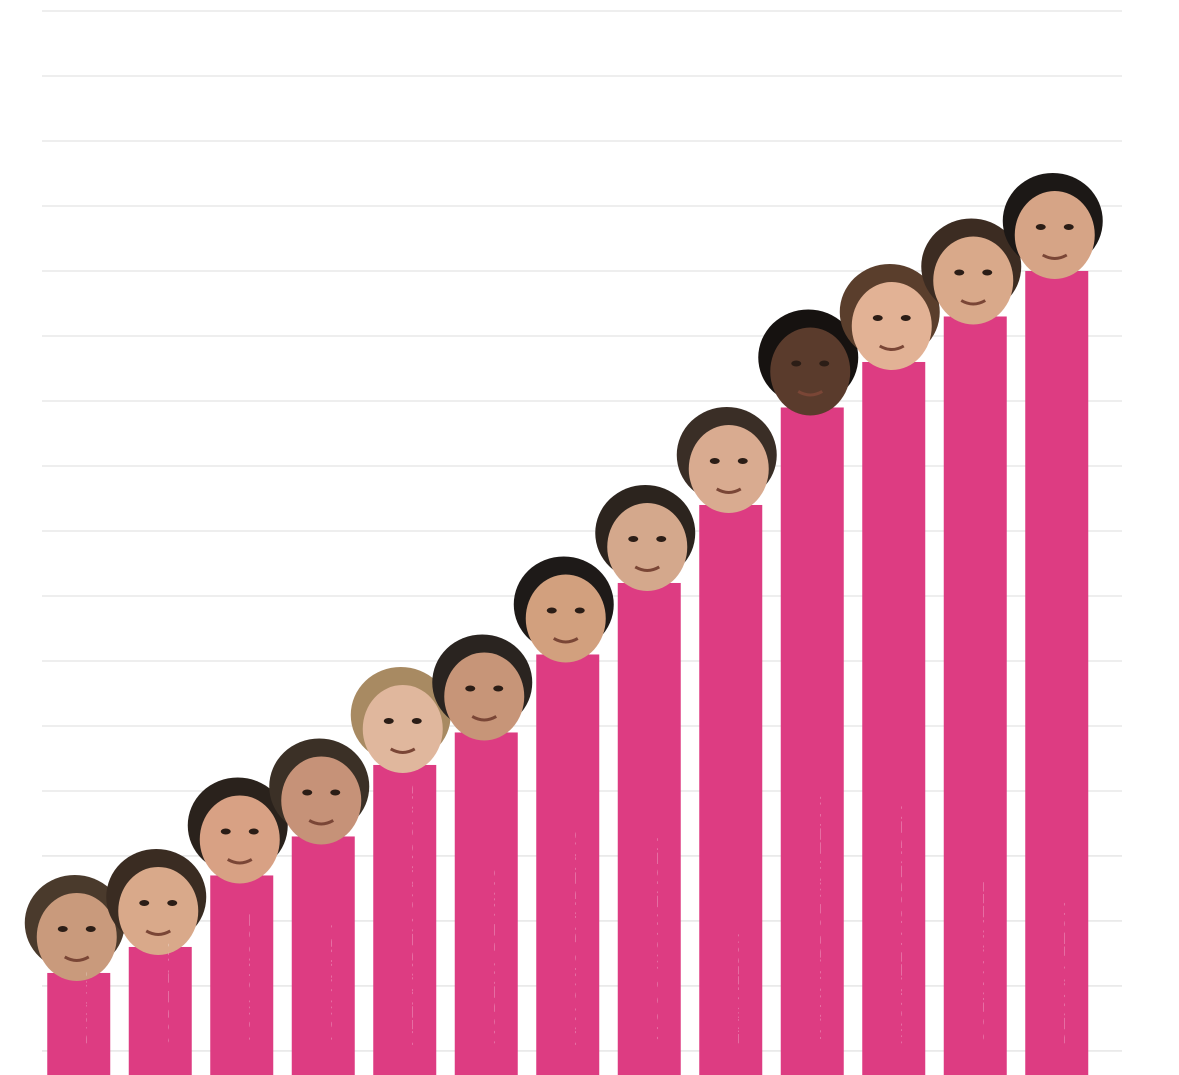 The image size is (1179, 1075). I want to click on bar-label: Liam Neeson, so click(732, 989).